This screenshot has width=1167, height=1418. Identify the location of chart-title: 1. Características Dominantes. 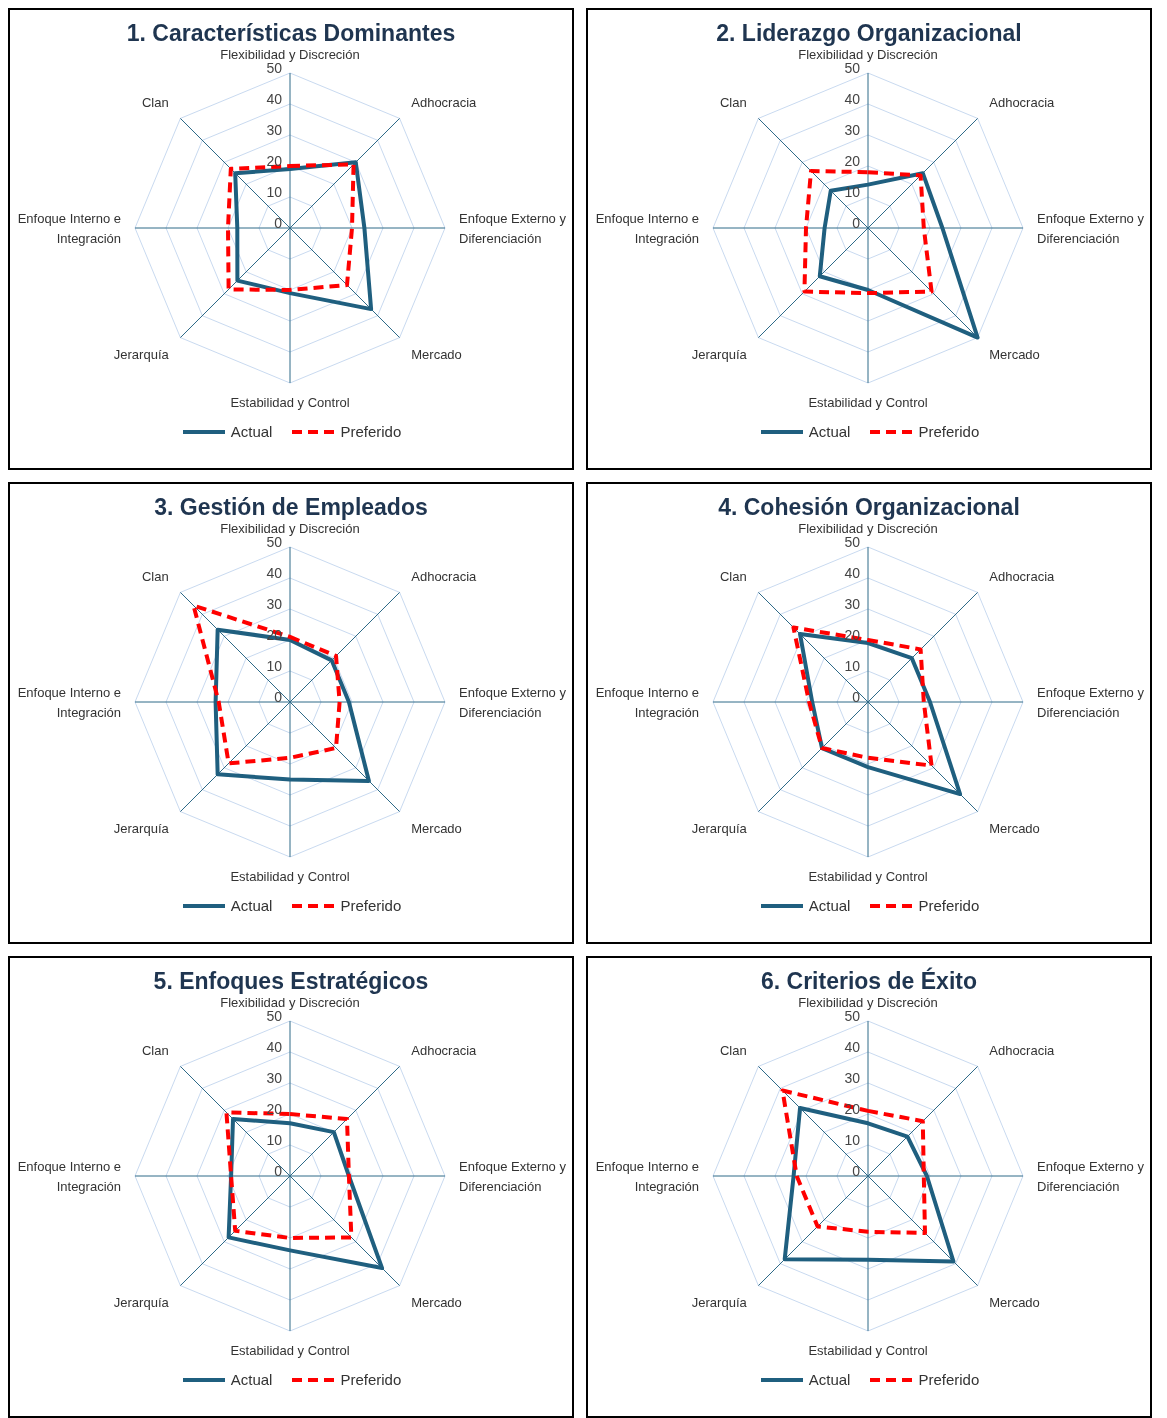
(291, 33).